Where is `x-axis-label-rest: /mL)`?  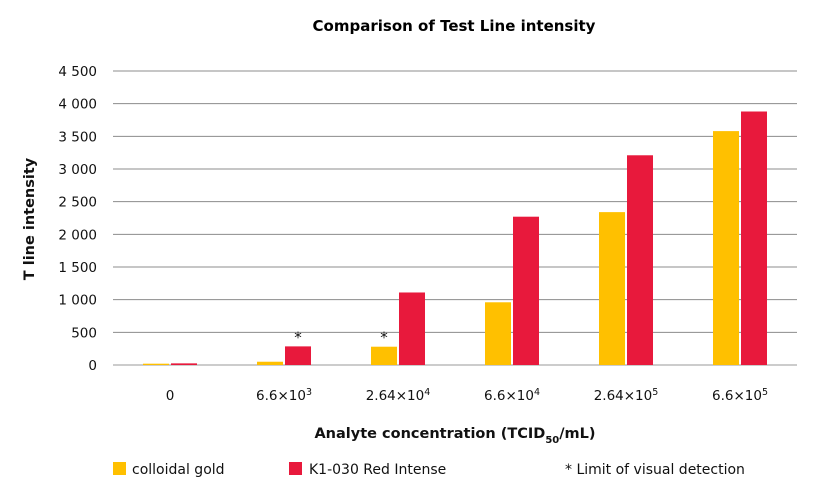
x-axis-label-rest: /mL) is located at coordinates (577, 434).